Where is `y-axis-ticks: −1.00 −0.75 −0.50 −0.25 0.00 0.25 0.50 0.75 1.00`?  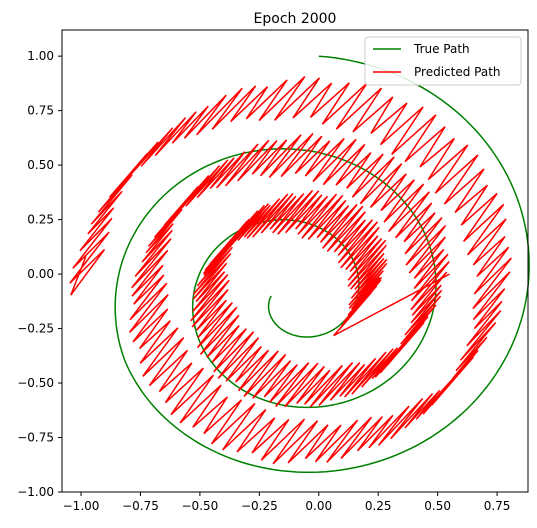 y-axis-ticks: −1.00 −0.75 −0.50 −0.25 0.00 0.25 0.50 0.75 1.00 is located at coordinates (39, 274).